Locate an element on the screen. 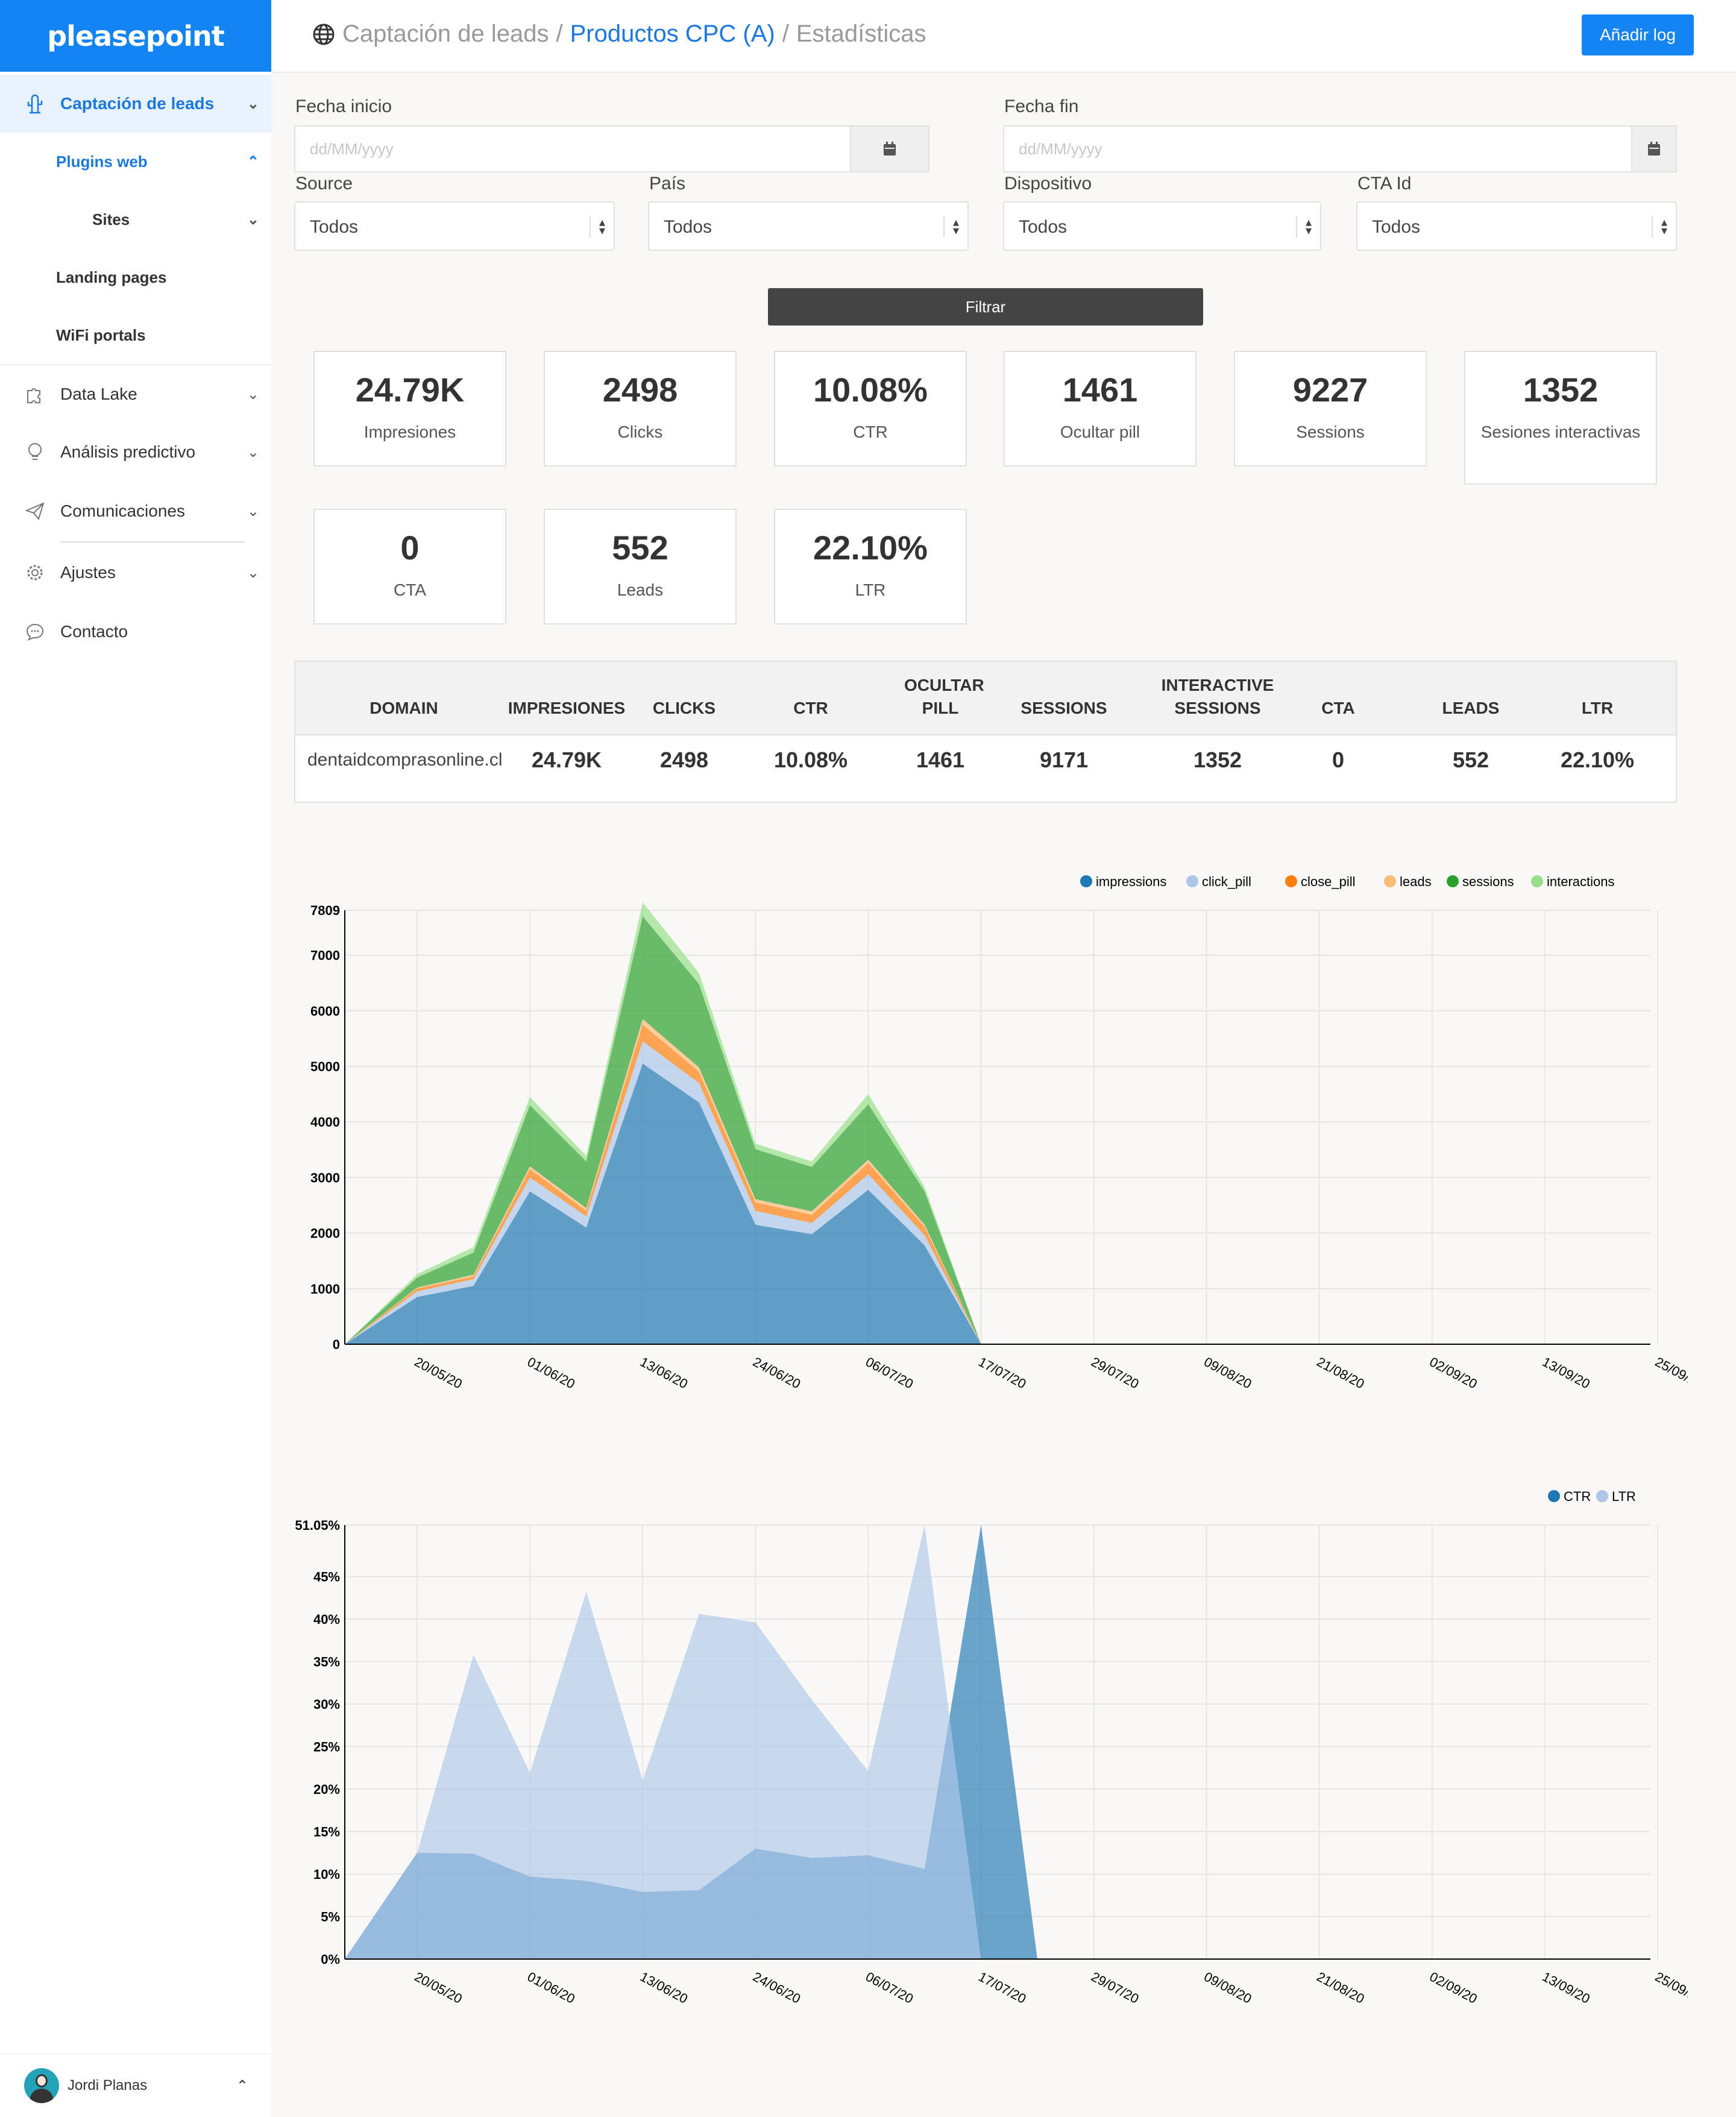 The image size is (1736, 2117). start-date-field: dd/MM/yyyy is located at coordinates (611, 148).